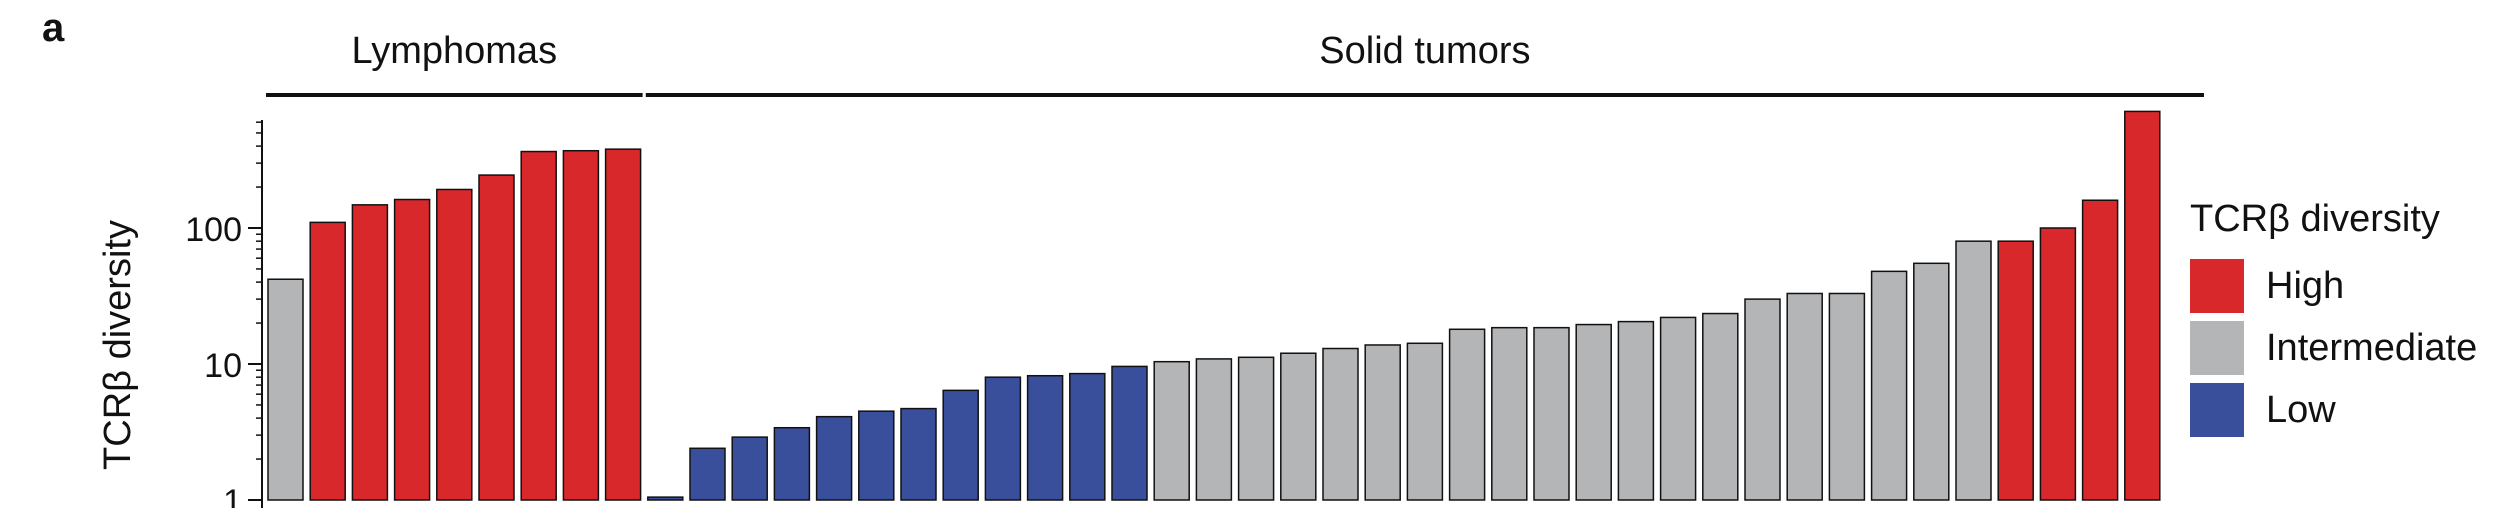 The image size is (2516, 508). Describe the element at coordinates (232, 495) in the screenshot. I see `y-tick-label: 1` at that location.